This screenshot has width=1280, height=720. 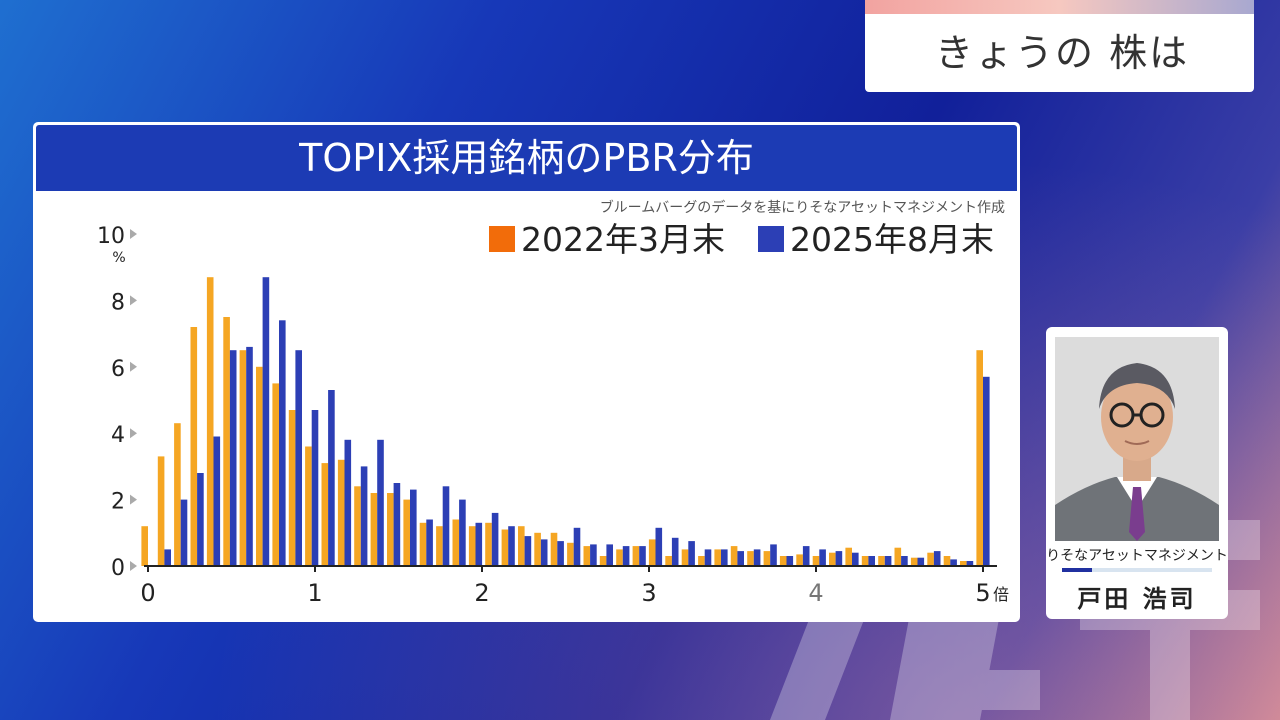 What do you see at coordinates (1001, 594) in the screenshot?
I see `x-unit-label: 倍` at bounding box center [1001, 594].